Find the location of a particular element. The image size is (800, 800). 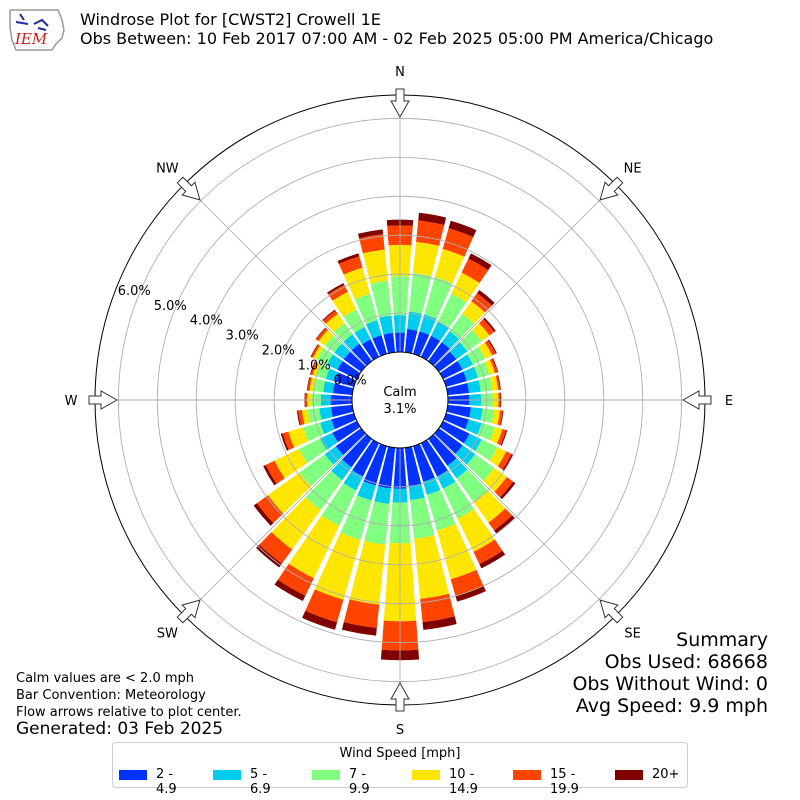

summary-heading: Summary is located at coordinates (722, 640).